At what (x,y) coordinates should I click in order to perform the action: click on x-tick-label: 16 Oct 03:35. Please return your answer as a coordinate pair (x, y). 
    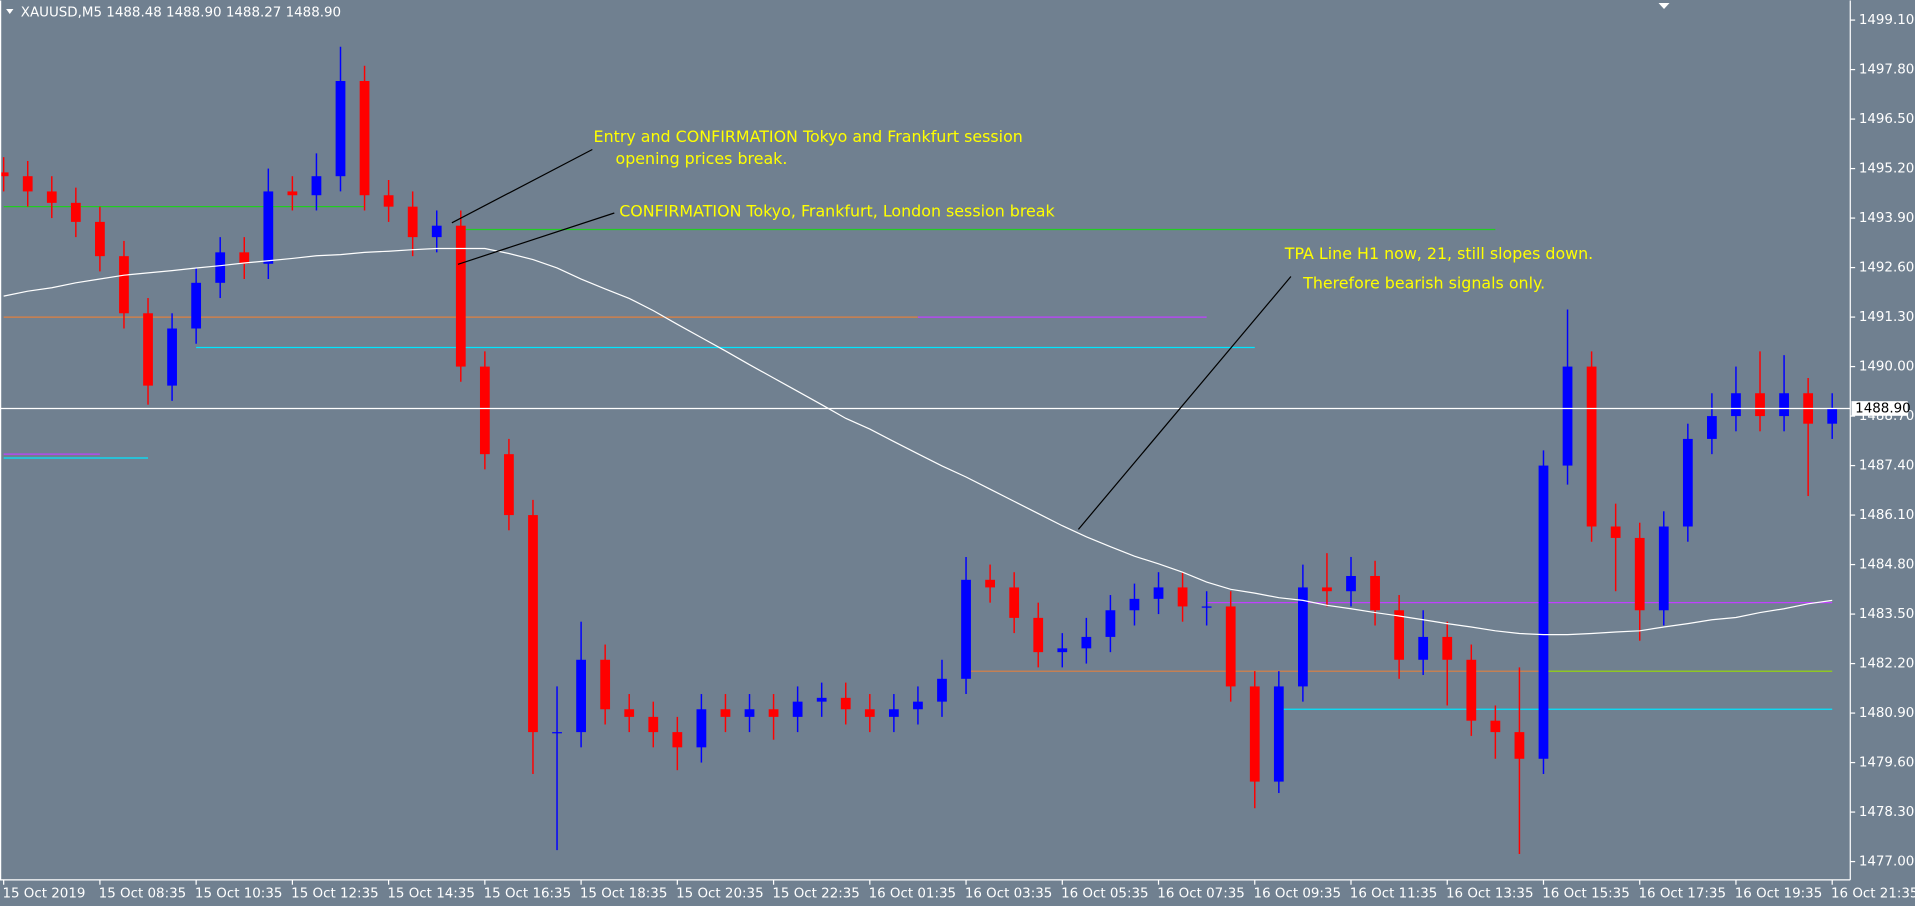
    Looking at the image, I should click on (1008, 893).